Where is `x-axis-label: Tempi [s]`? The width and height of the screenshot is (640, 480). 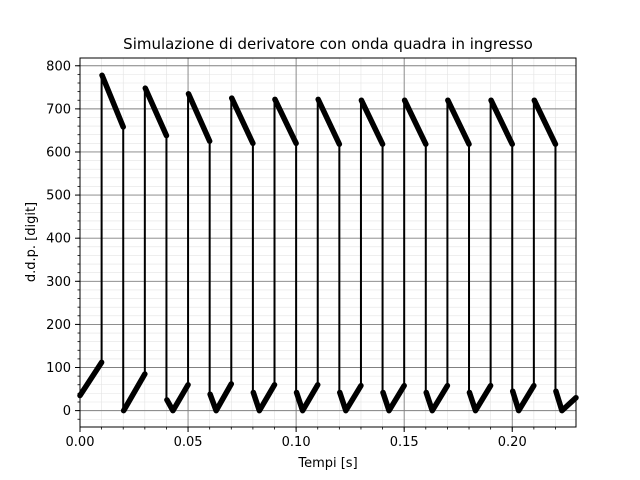 x-axis-label: Tempi [s] is located at coordinates (327, 463).